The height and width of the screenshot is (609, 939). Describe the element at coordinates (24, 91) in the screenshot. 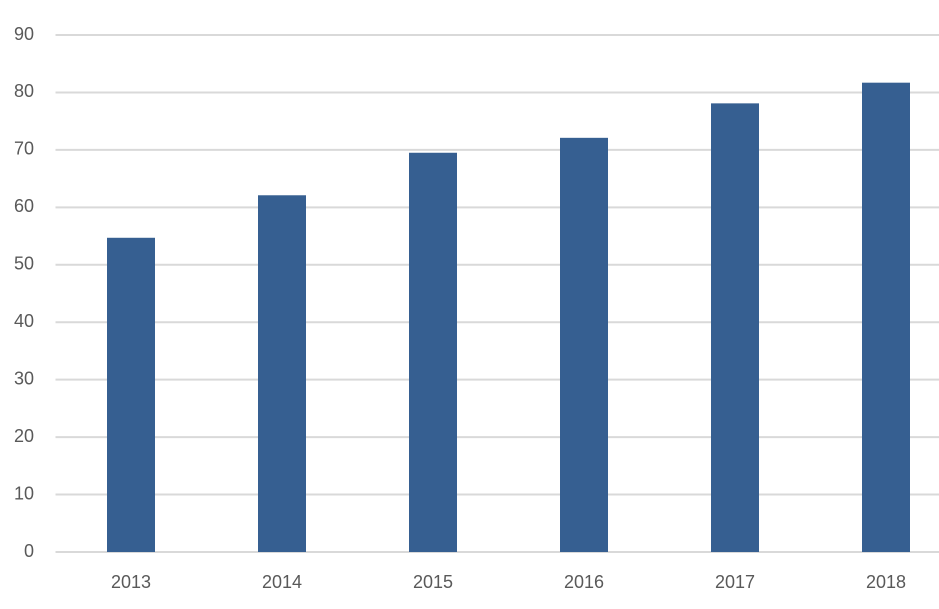

I see `y-tick-label: 80` at that location.